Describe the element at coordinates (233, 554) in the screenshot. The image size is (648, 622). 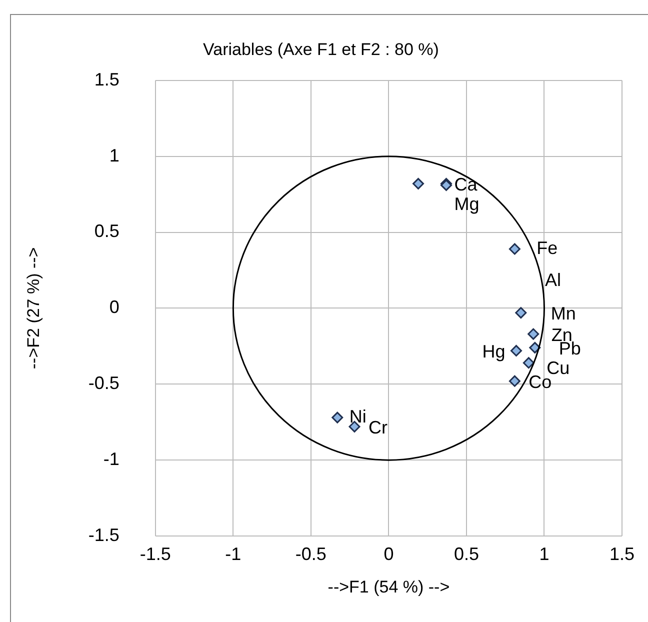
I see `x-tick-label: -1` at that location.